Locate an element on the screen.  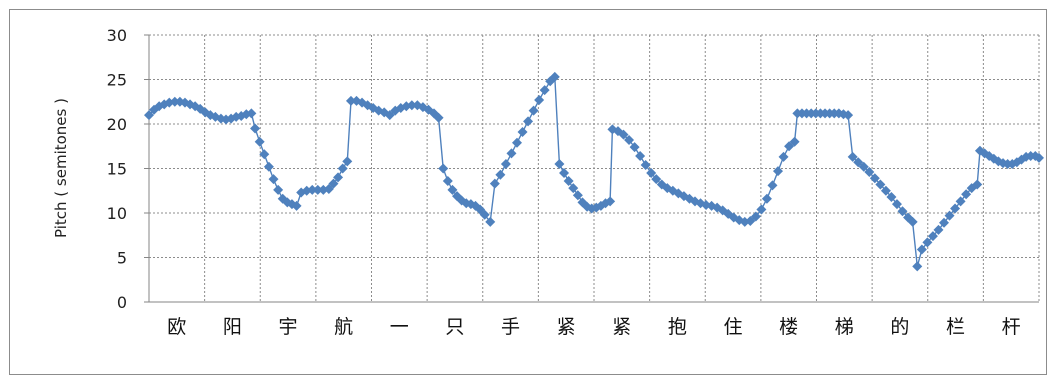
category-label: 航 is located at coordinates (343, 327).